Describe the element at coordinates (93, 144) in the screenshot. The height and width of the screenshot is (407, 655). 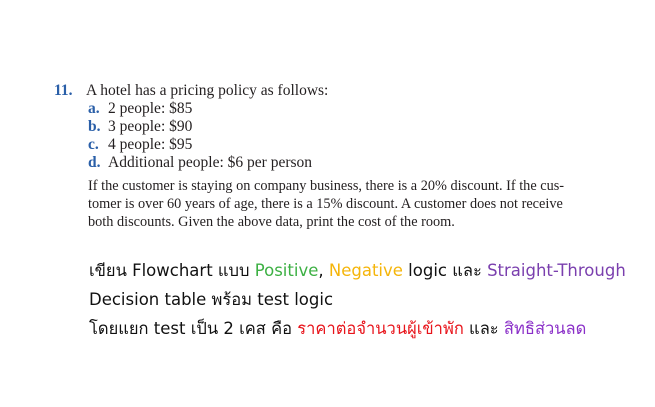
I see `option-letter: c.` at that location.